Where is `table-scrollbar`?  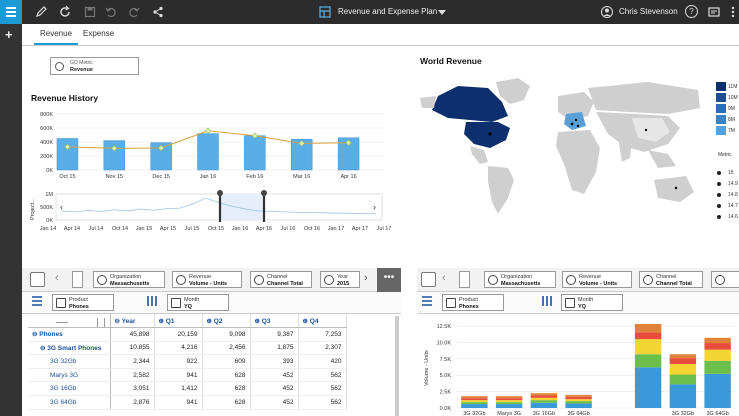
table-scrollbar is located at coordinates (397, 366).